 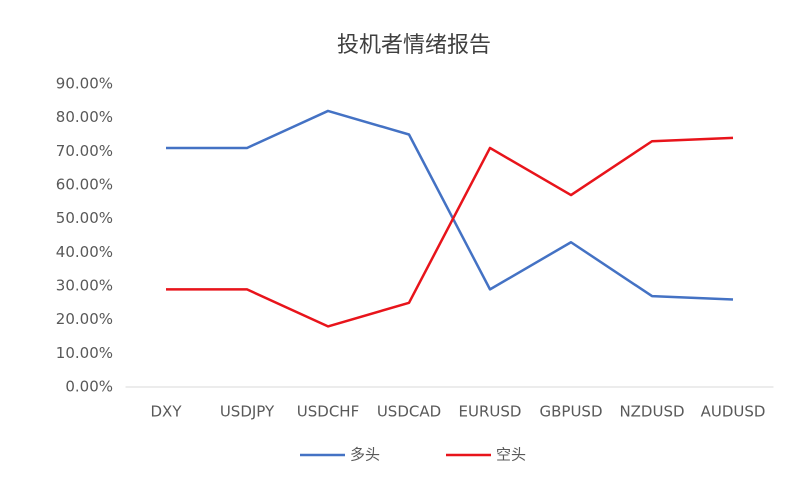 I want to click on y-tick-label: 30.00%, so click(x=84, y=286).